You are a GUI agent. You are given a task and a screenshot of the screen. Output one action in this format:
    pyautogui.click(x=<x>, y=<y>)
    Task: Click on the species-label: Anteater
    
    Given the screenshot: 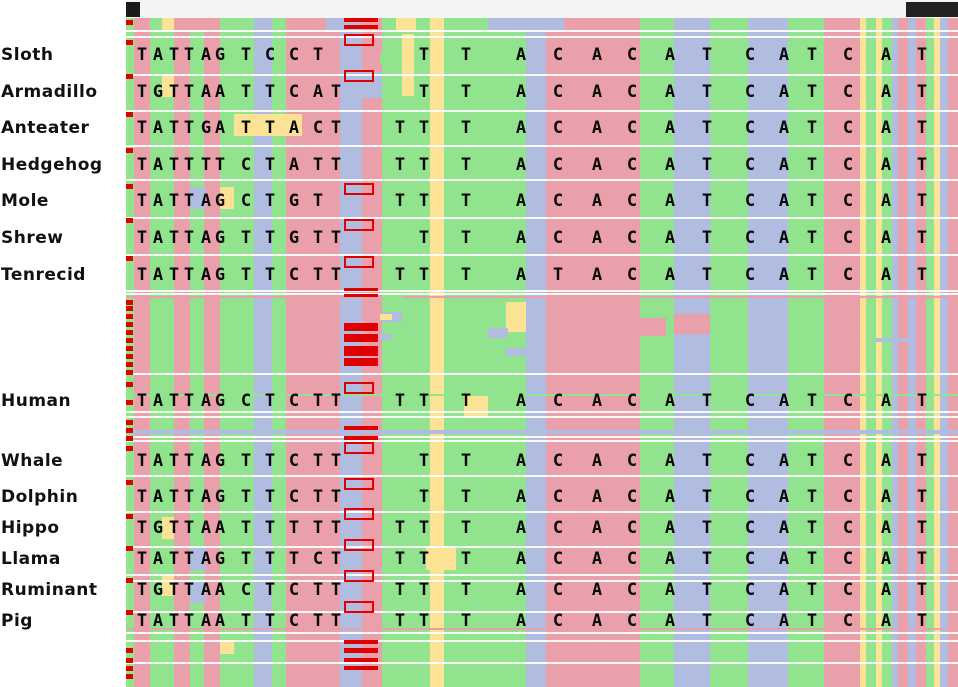 What is the action you would take?
    pyautogui.click(x=45, y=128)
    